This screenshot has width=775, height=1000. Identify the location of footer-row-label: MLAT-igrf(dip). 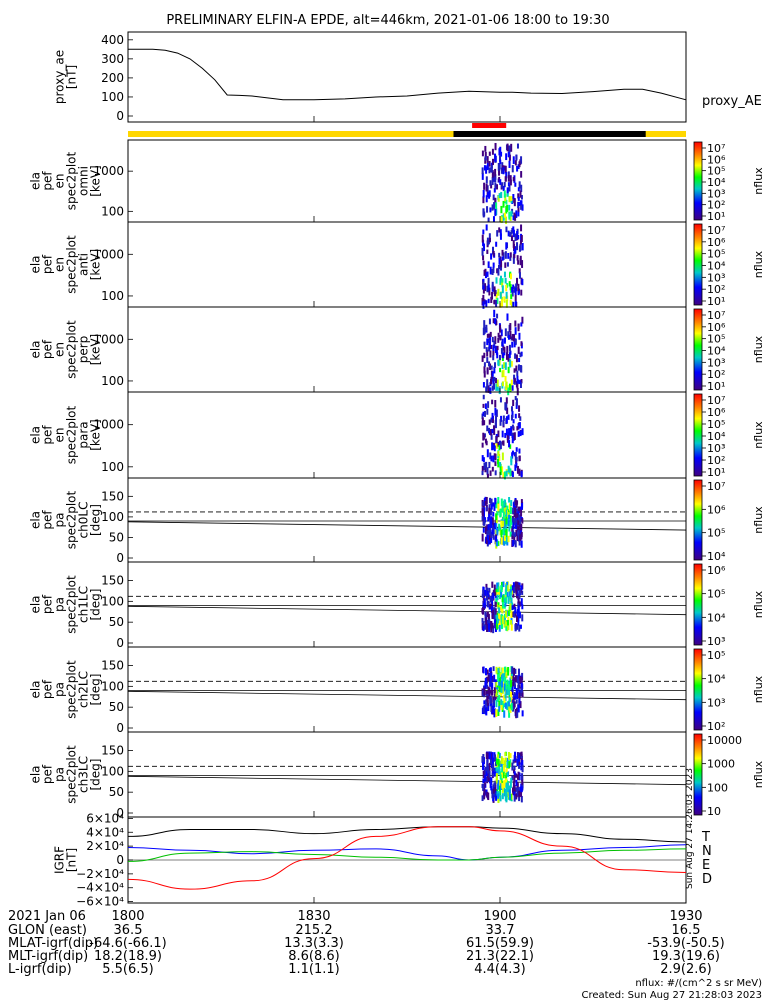
(53, 943).